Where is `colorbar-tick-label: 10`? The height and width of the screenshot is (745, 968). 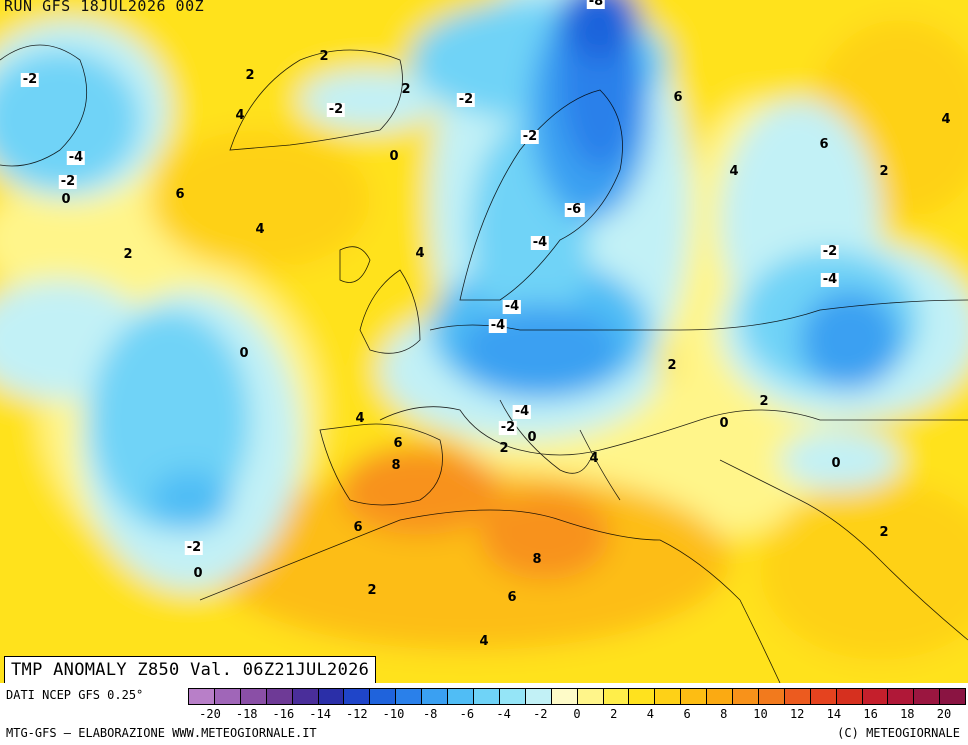
colorbar-tick-label: 10 is located at coordinates (760, 714).